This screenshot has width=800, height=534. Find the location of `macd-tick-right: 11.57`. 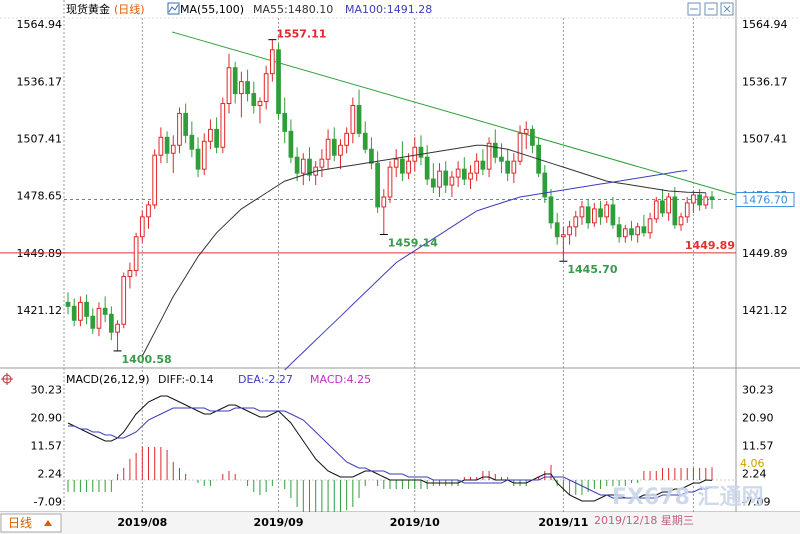

macd-tick-right: 11.57 is located at coordinates (758, 445).